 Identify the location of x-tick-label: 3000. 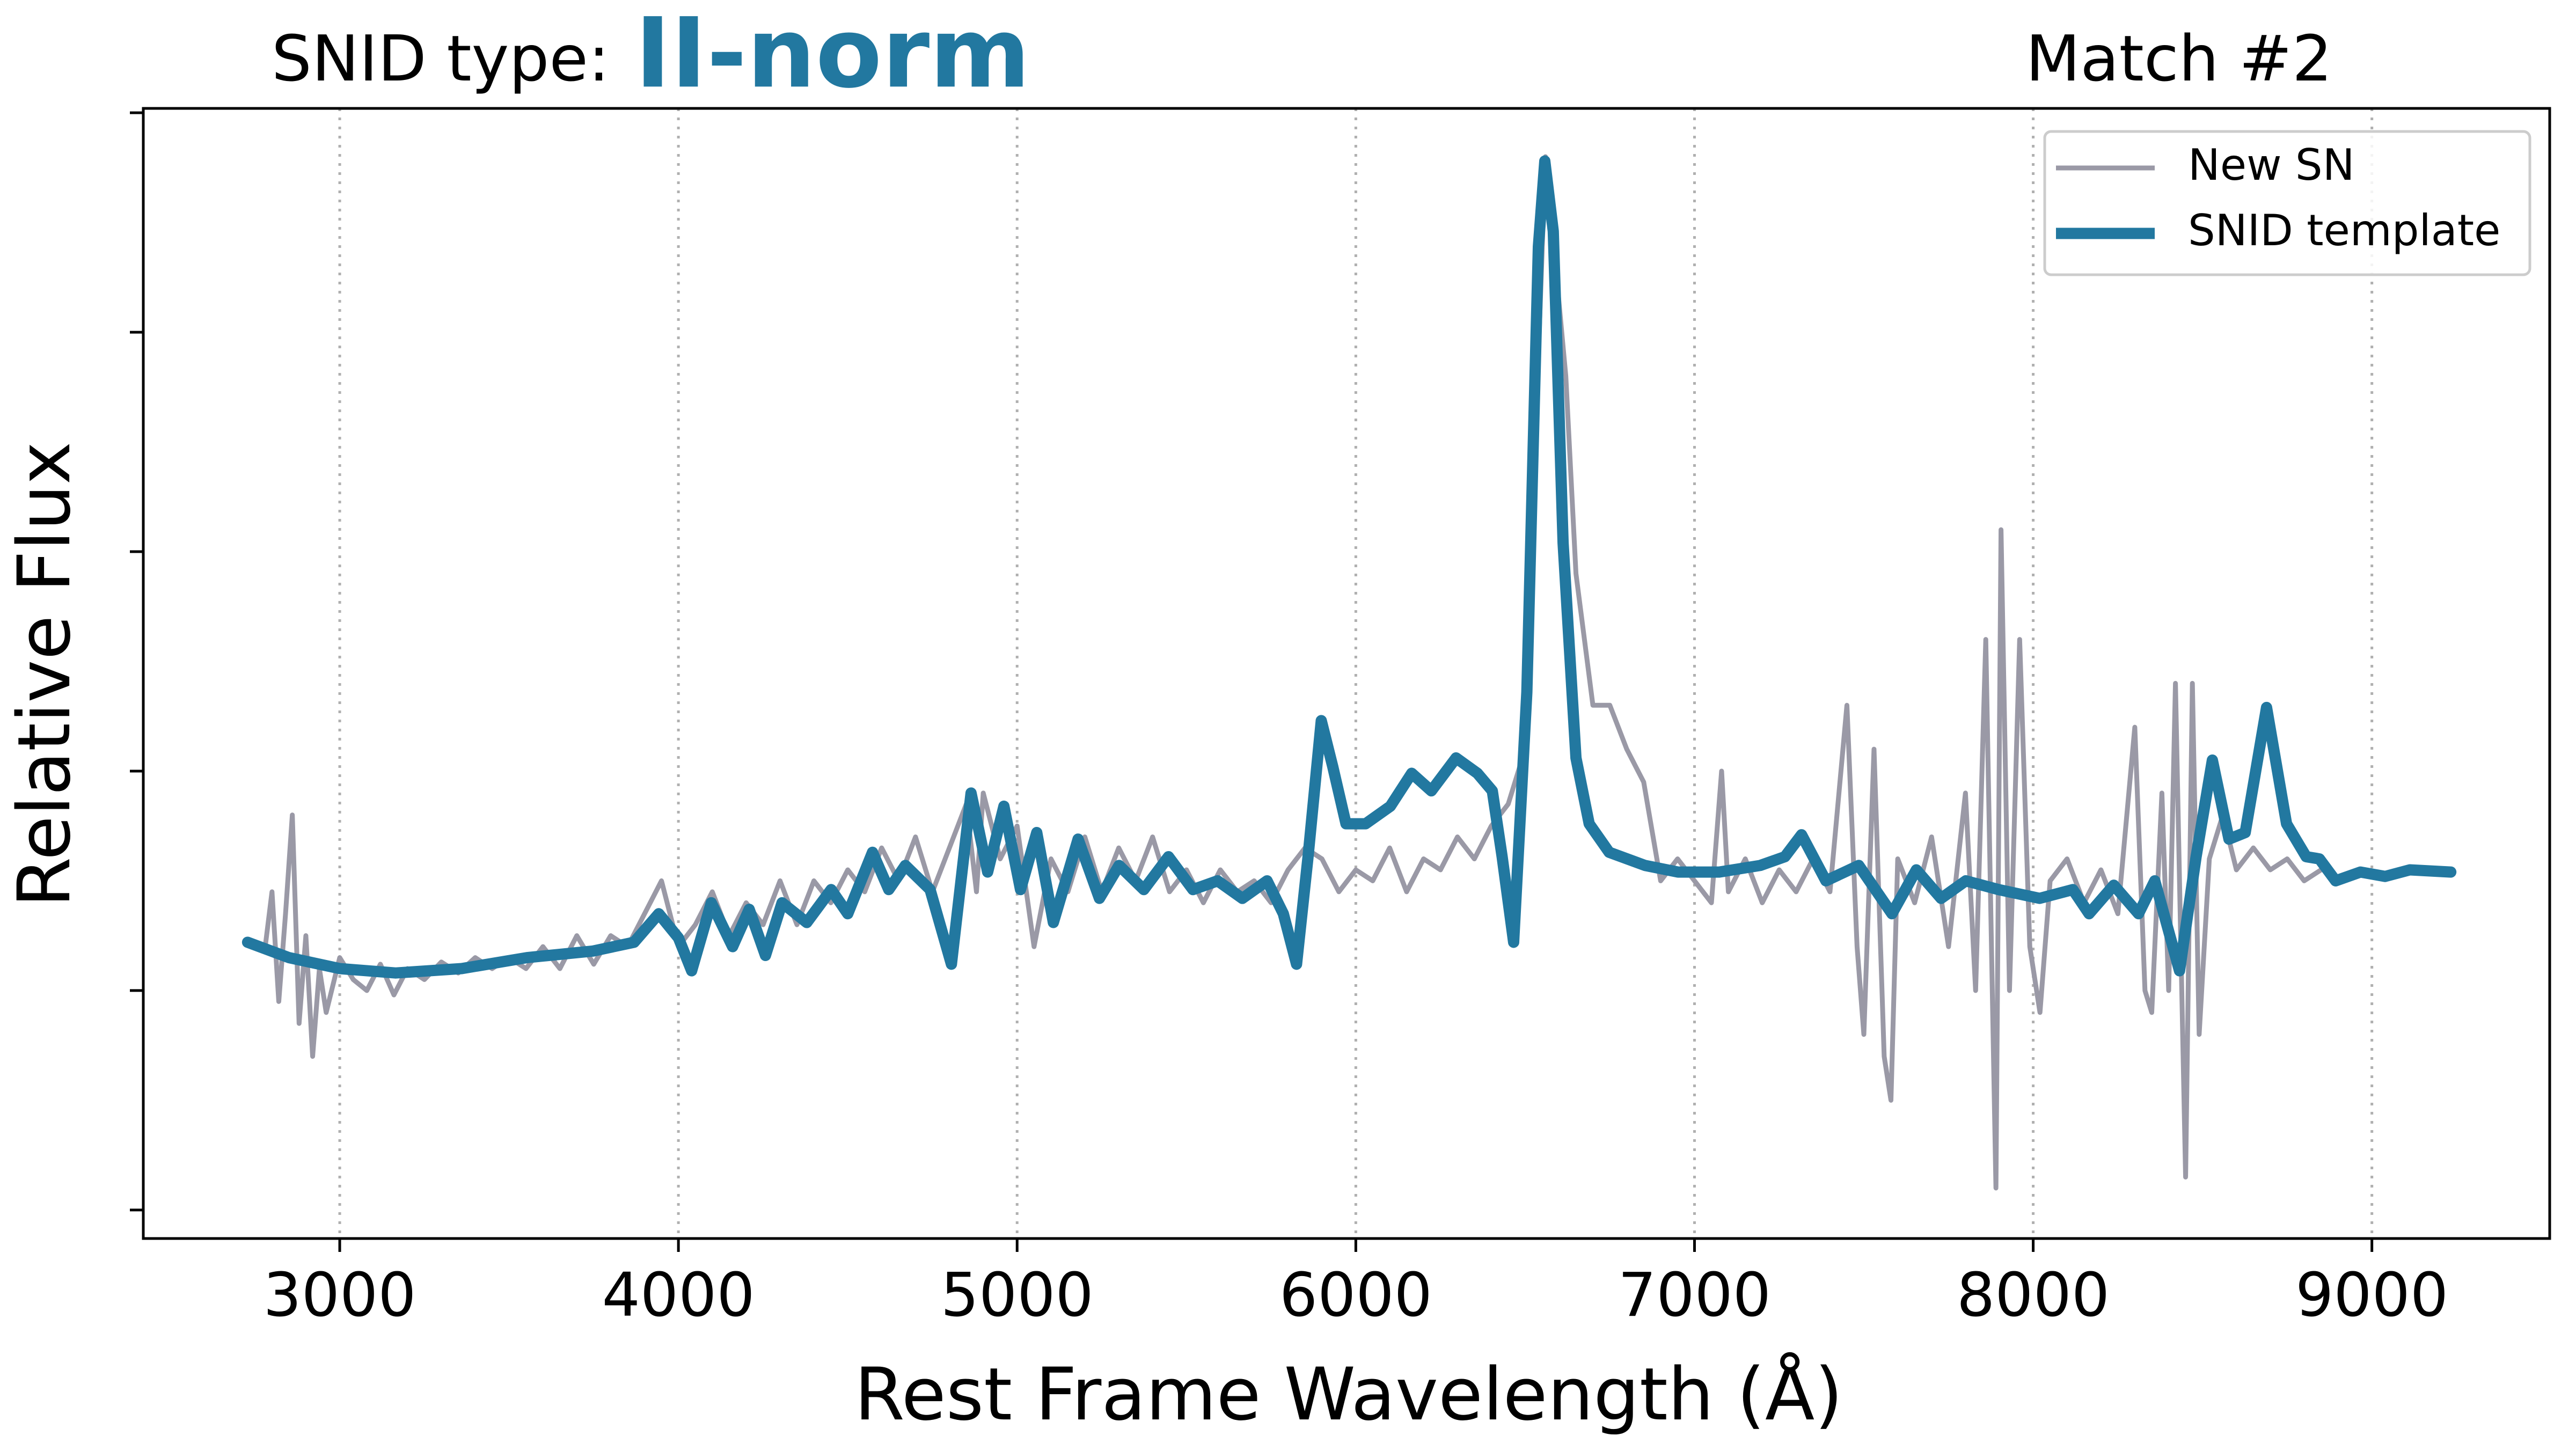
(340, 1296).